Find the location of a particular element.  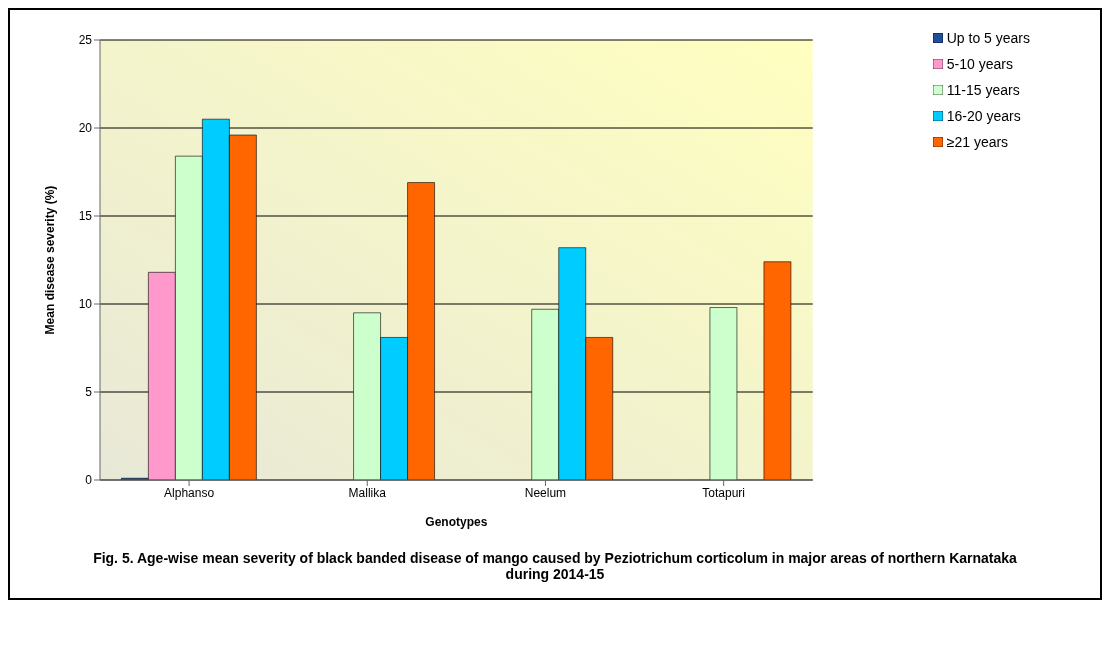

legend-label: Up to 5 years is located at coordinates (988, 38).